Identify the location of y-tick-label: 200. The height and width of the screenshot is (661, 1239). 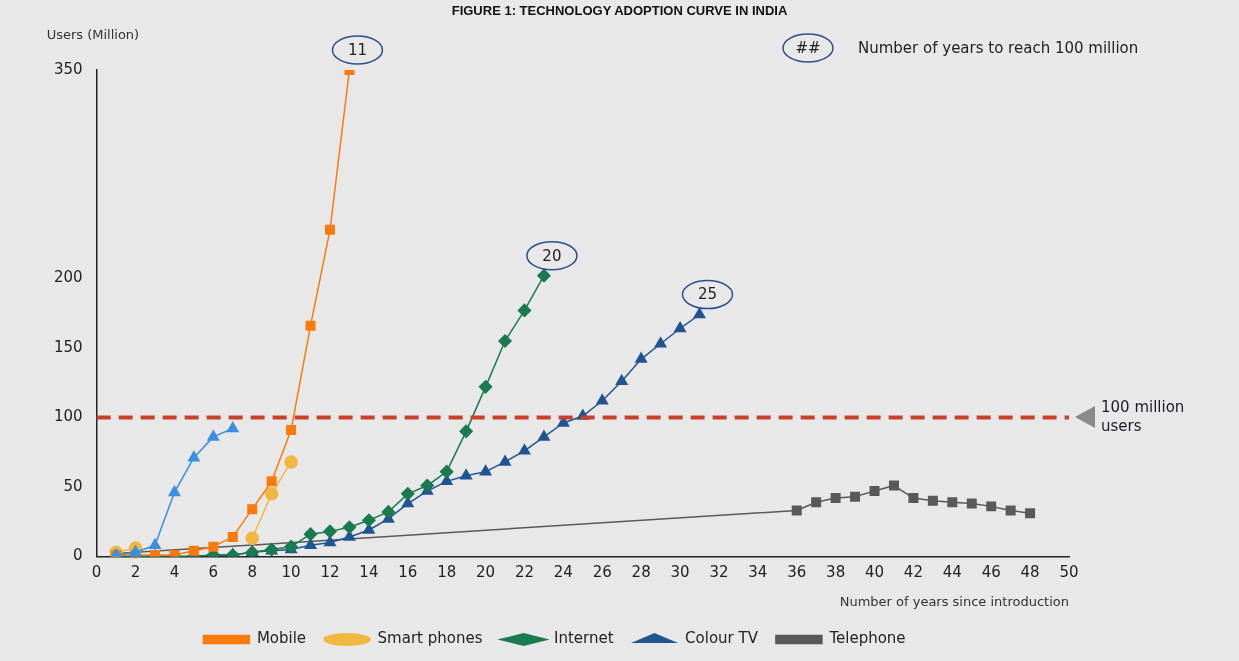
(68, 277).